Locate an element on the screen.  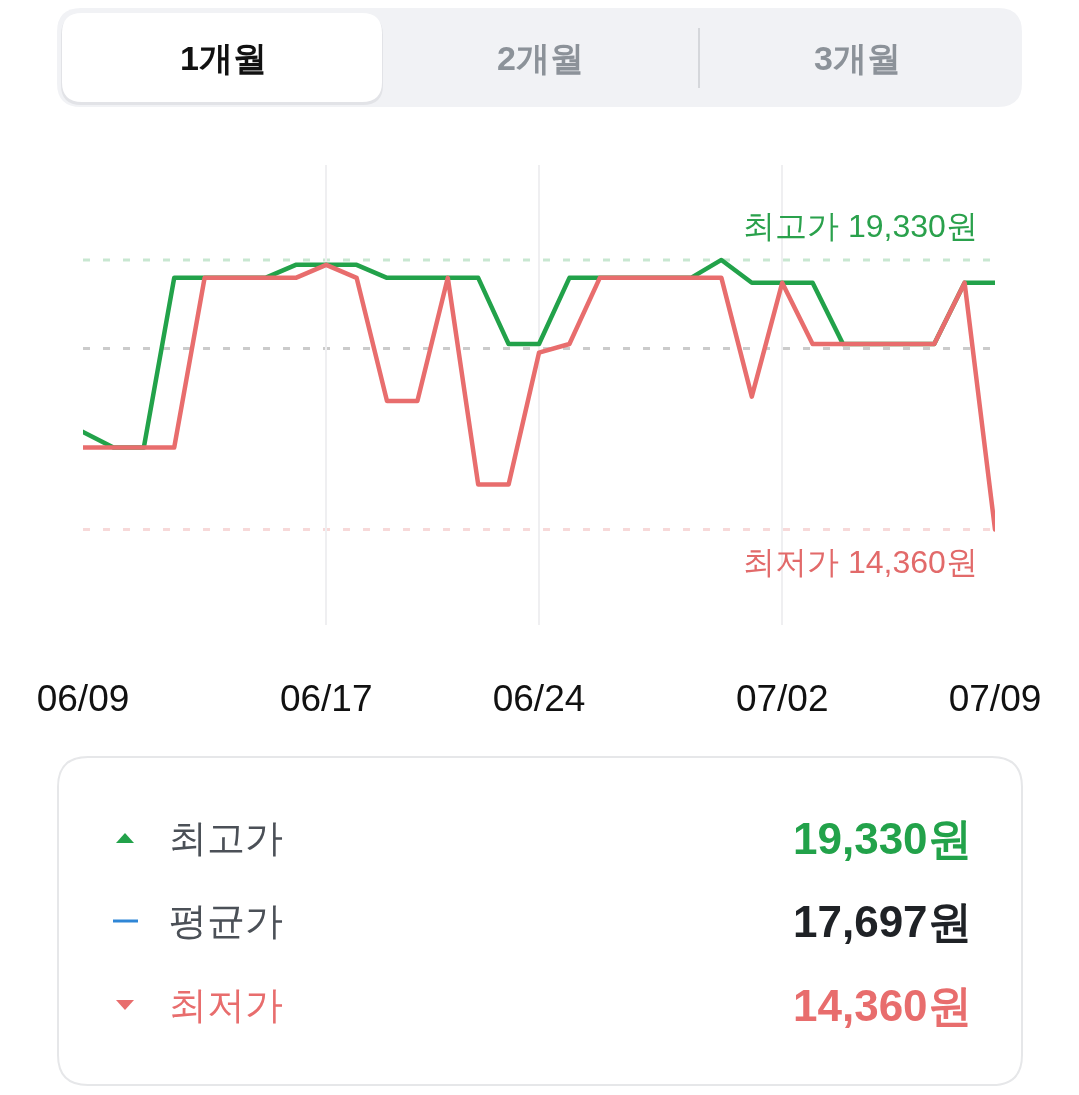
text: 최고가 is located at coordinates (226, 838).